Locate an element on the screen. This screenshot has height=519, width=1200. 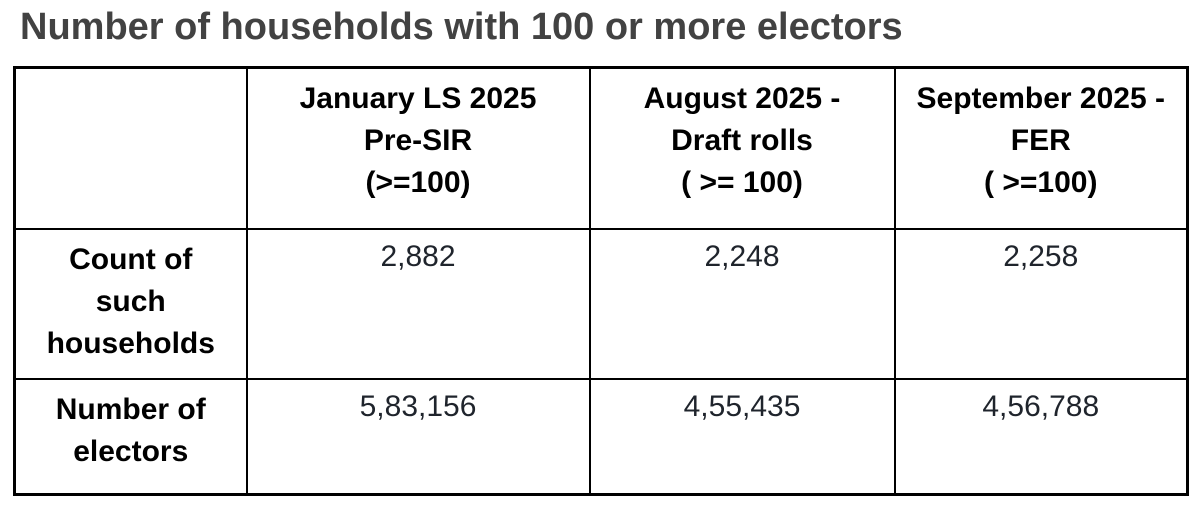
value-cell-electors-fer: 4,56,788 is located at coordinates (1041, 437).